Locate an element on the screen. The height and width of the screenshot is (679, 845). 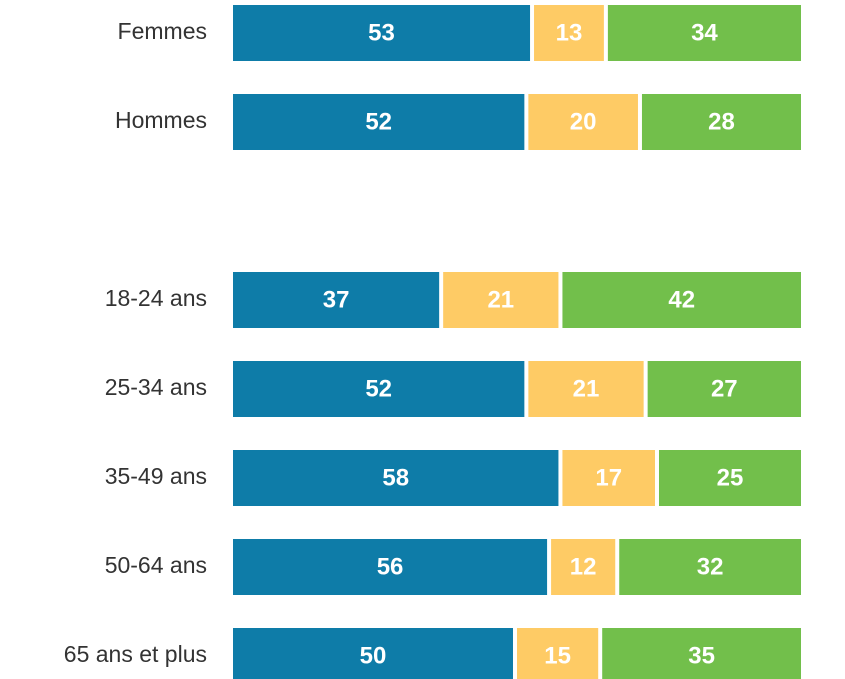
data-label: 28 is located at coordinates (721, 121).